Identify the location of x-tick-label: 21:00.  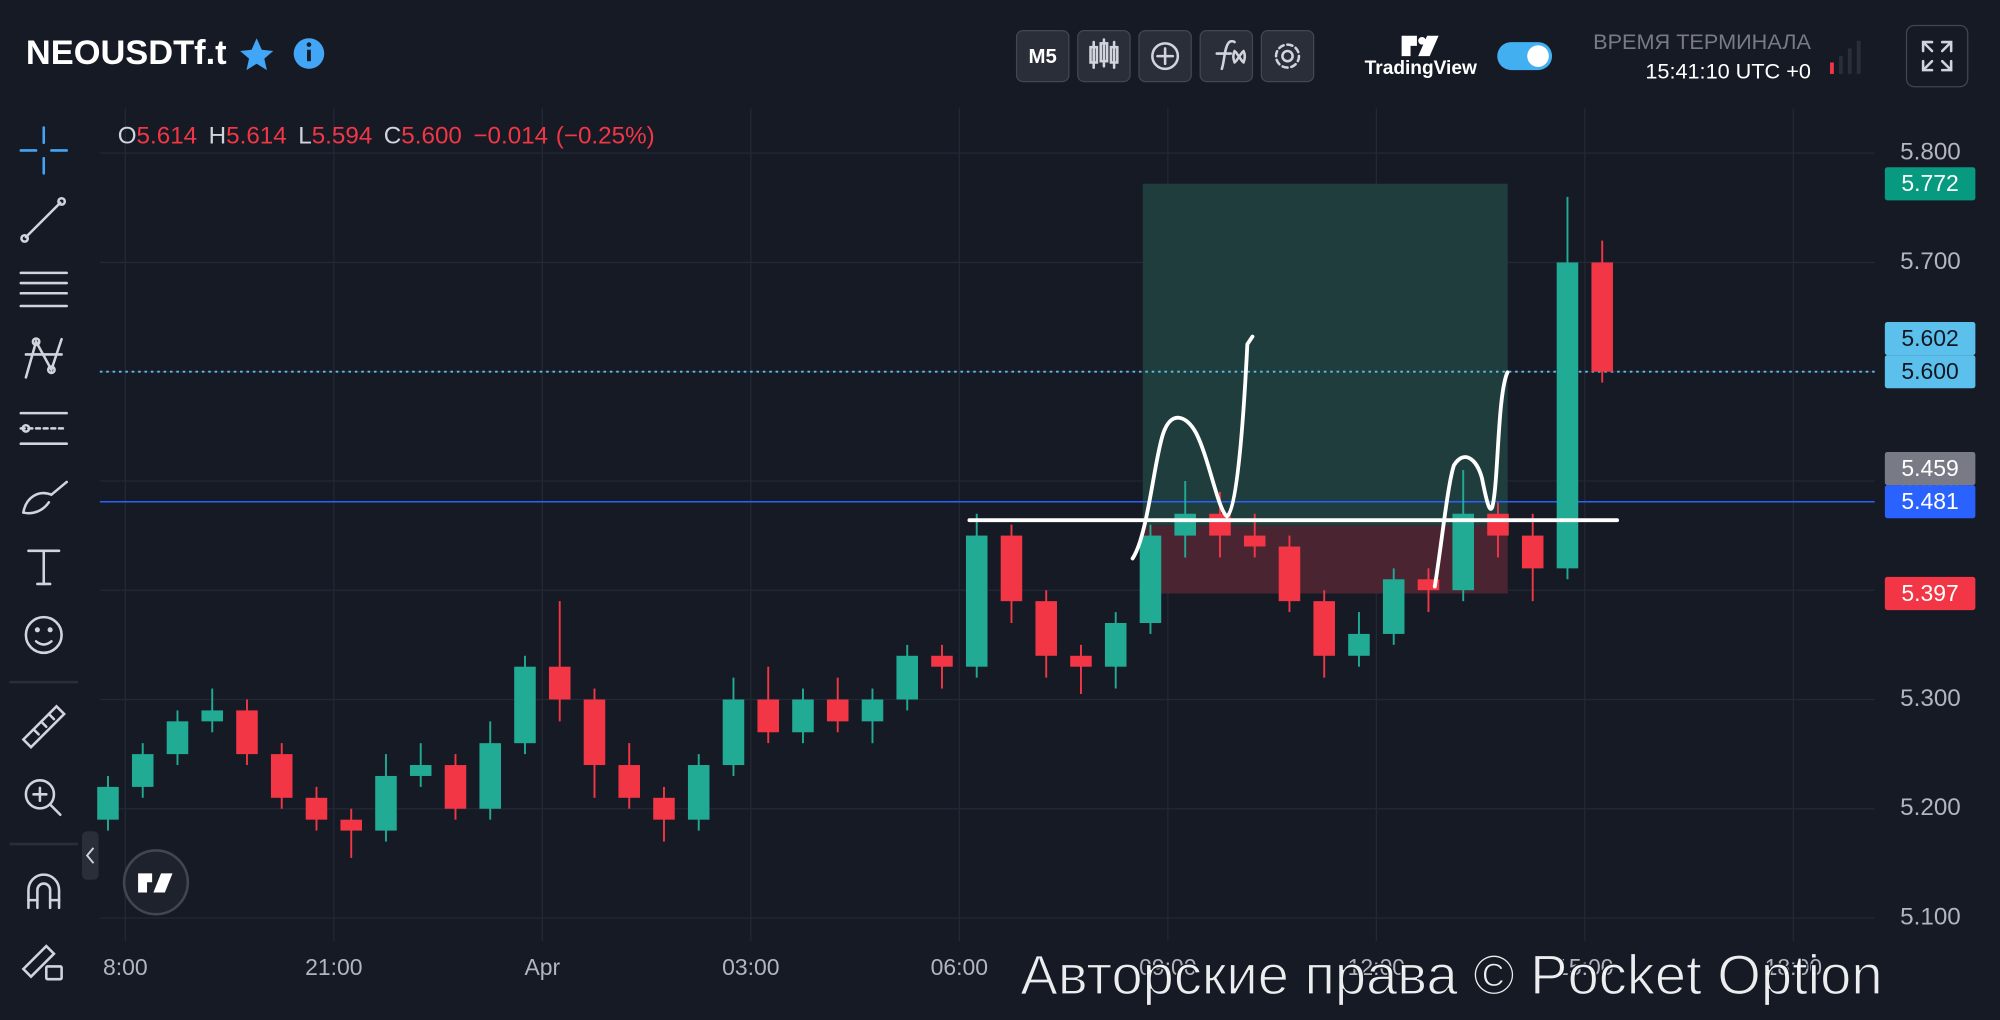
(333, 967).